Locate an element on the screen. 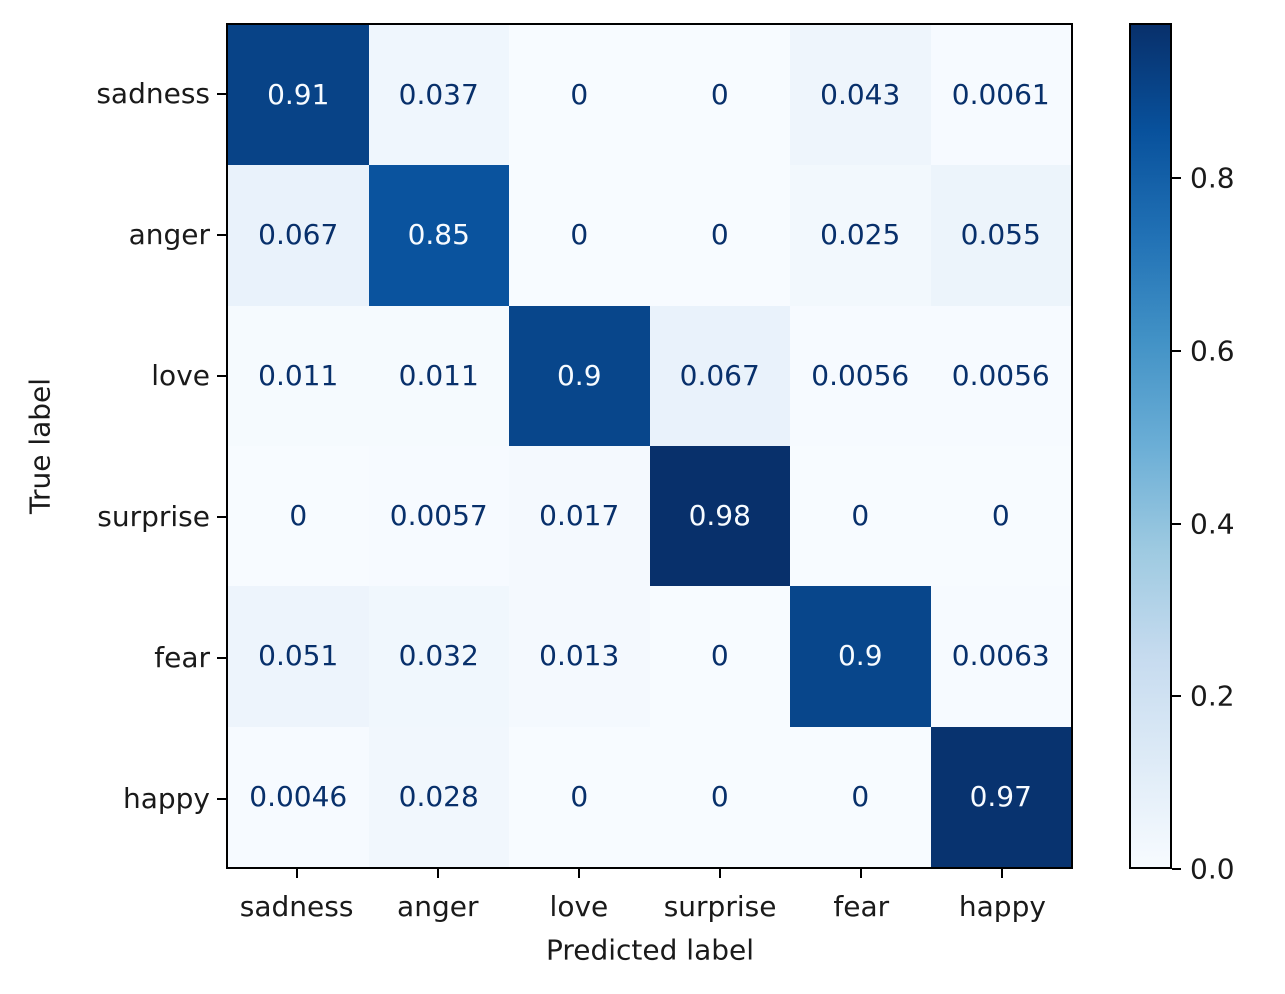 The height and width of the screenshot is (994, 1285). x-tick-label-love: love is located at coordinates (579, 906).